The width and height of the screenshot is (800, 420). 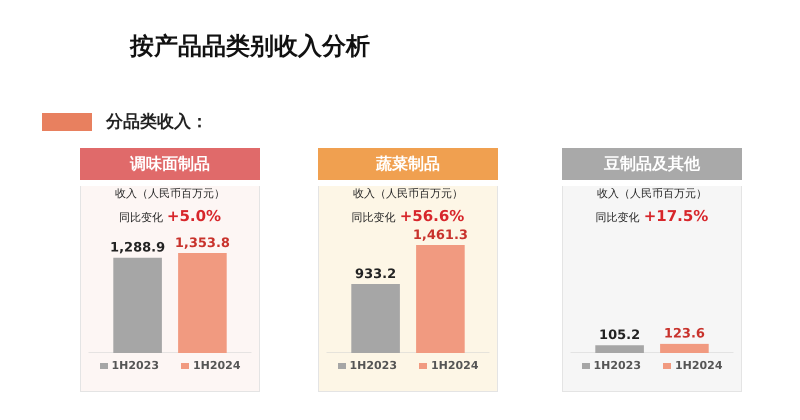 What do you see at coordinates (138, 248) in the screenshot?
I see `data-label: 1,288.9` at bounding box center [138, 248].